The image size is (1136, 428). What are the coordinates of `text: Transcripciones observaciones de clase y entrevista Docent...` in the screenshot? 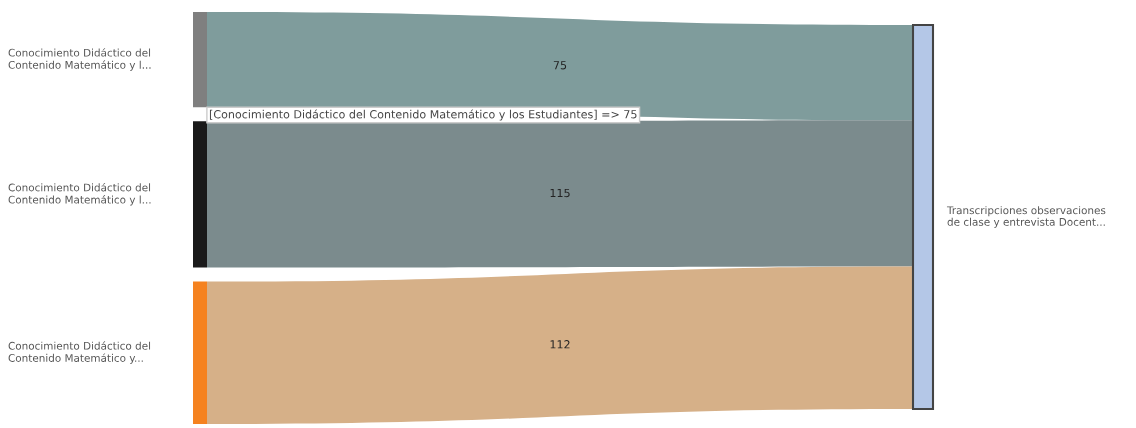 It's located at (1026, 217).